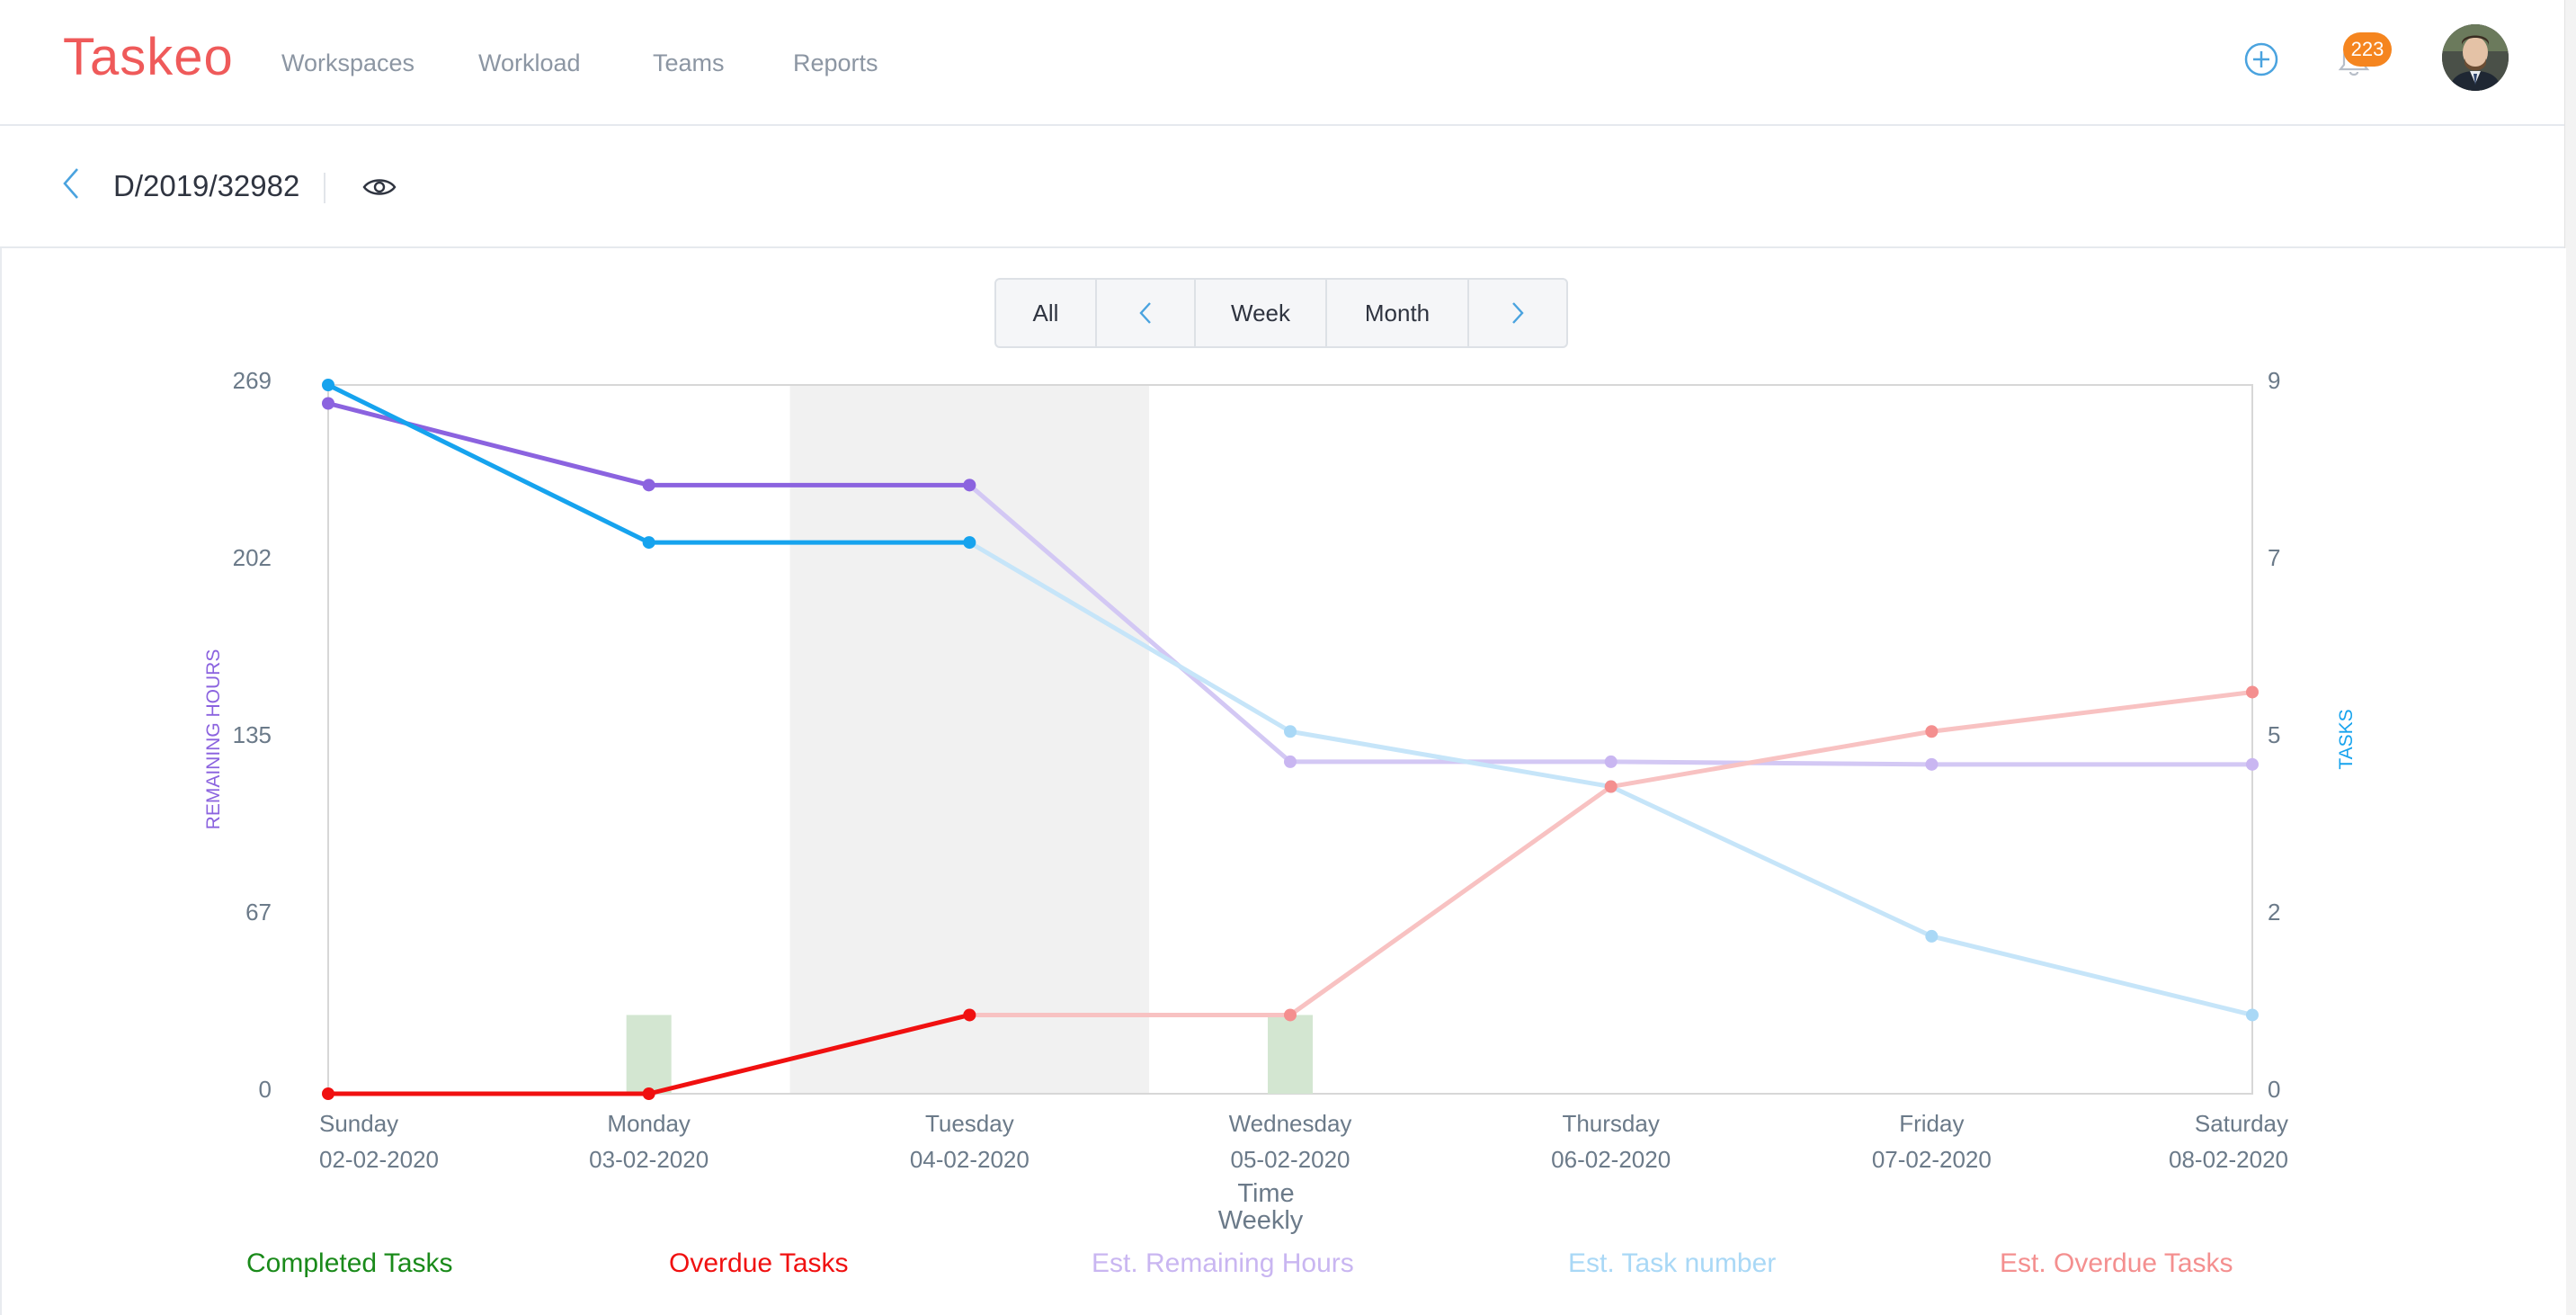  Describe the element at coordinates (1673, 1263) in the screenshot. I see `legend-est-task-number: Est. Task number` at that location.